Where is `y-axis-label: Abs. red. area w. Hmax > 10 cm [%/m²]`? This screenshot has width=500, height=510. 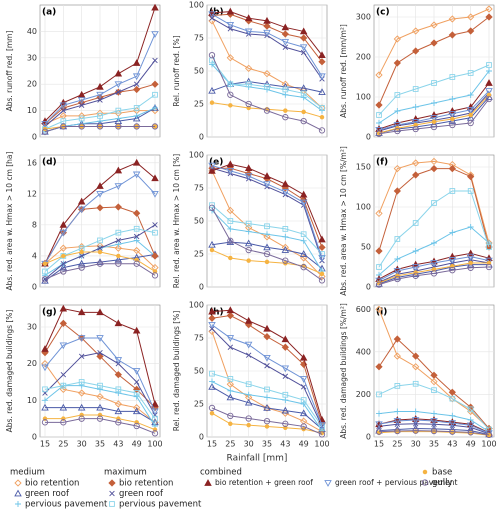
y-axis-label: Abs. red. area w. Hmax > 10 cm [%/m²] is located at coordinates (343, 221).